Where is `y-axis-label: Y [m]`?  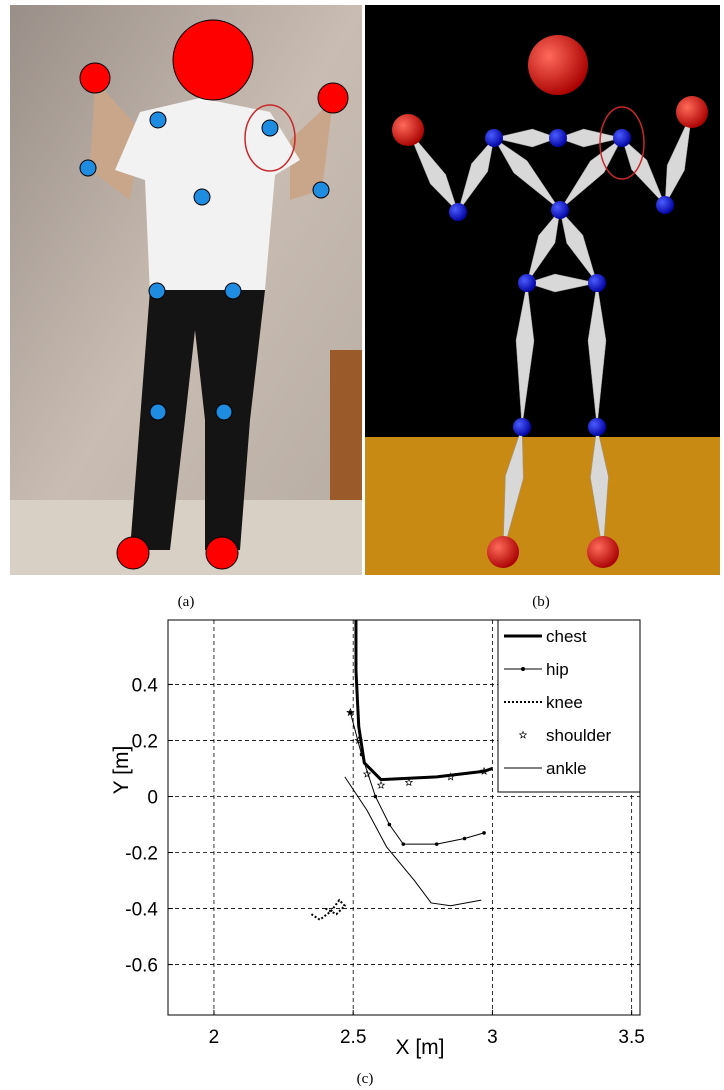 y-axis-label: Y [m] is located at coordinates (121, 770).